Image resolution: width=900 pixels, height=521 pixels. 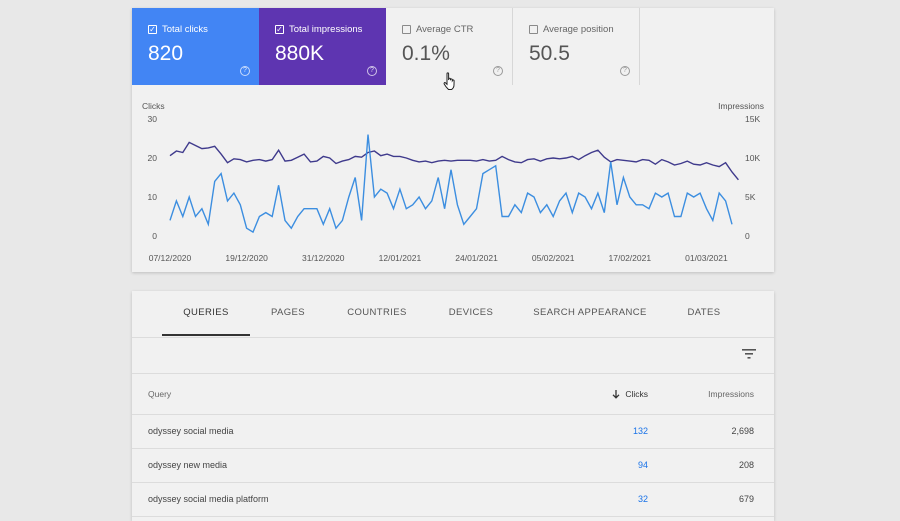 I want to click on tab-devices: DEVICES, so click(x=471, y=312).